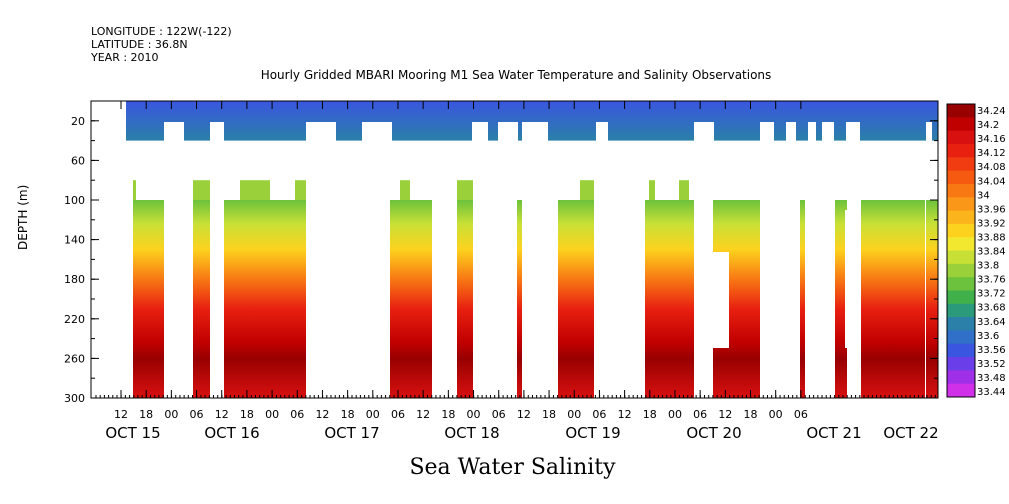  What do you see at coordinates (991, 280) in the screenshot?
I see `colorbar-label: 33.76` at bounding box center [991, 280].